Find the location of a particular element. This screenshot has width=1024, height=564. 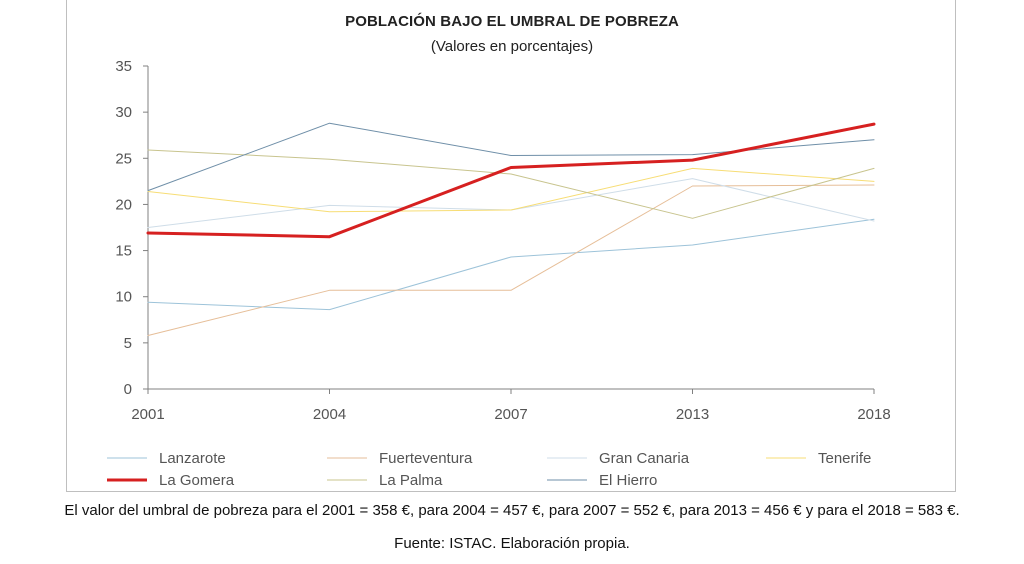

legend-label: Fuerteventura is located at coordinates (426, 458).